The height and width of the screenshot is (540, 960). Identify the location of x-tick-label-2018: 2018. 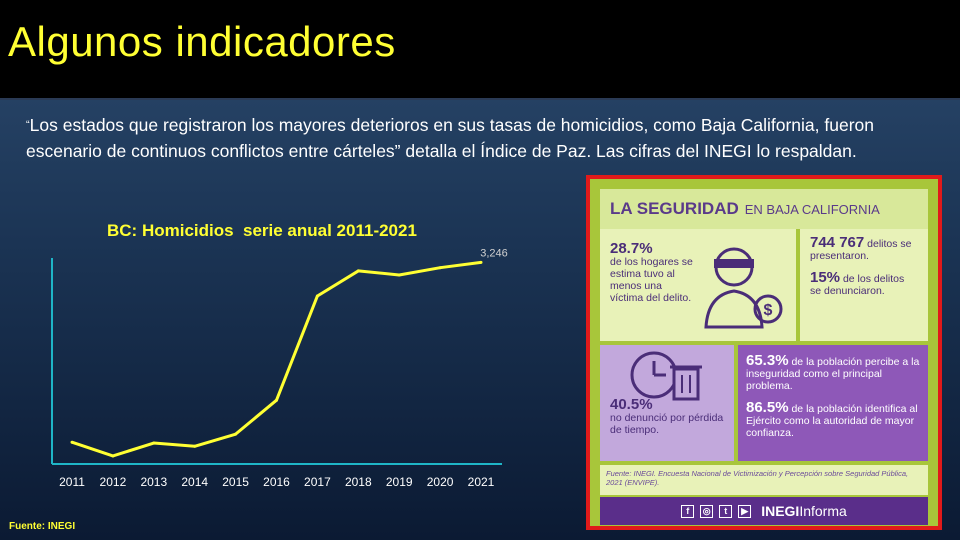
(358, 482).